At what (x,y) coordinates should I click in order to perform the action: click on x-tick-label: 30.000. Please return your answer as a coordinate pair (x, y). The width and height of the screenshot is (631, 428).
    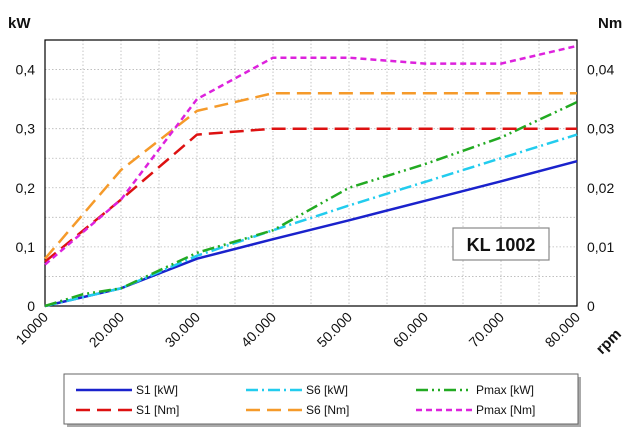
    Looking at the image, I should click on (183, 330).